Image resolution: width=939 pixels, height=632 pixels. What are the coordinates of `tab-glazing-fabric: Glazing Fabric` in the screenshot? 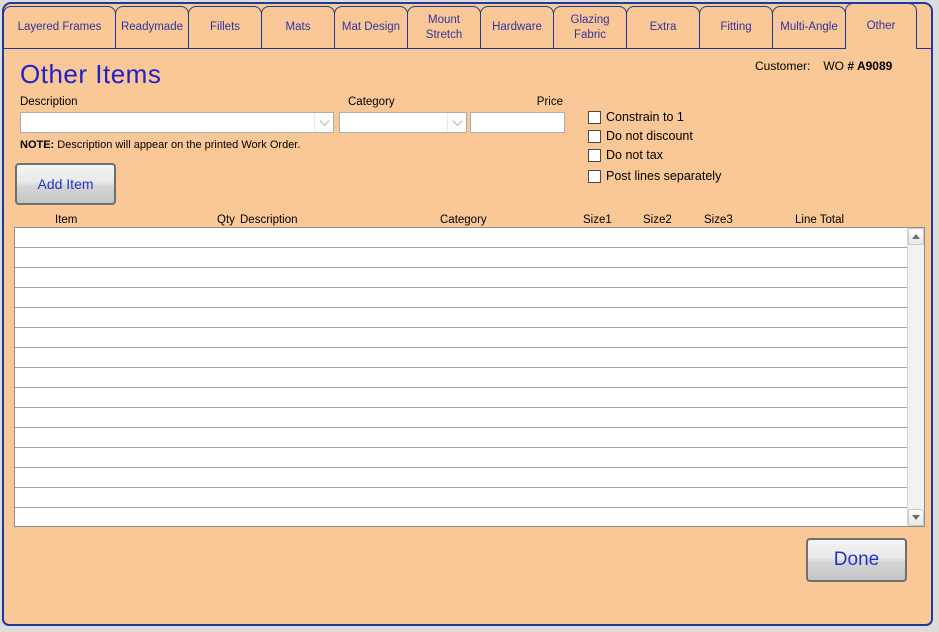 It's located at (590, 27).